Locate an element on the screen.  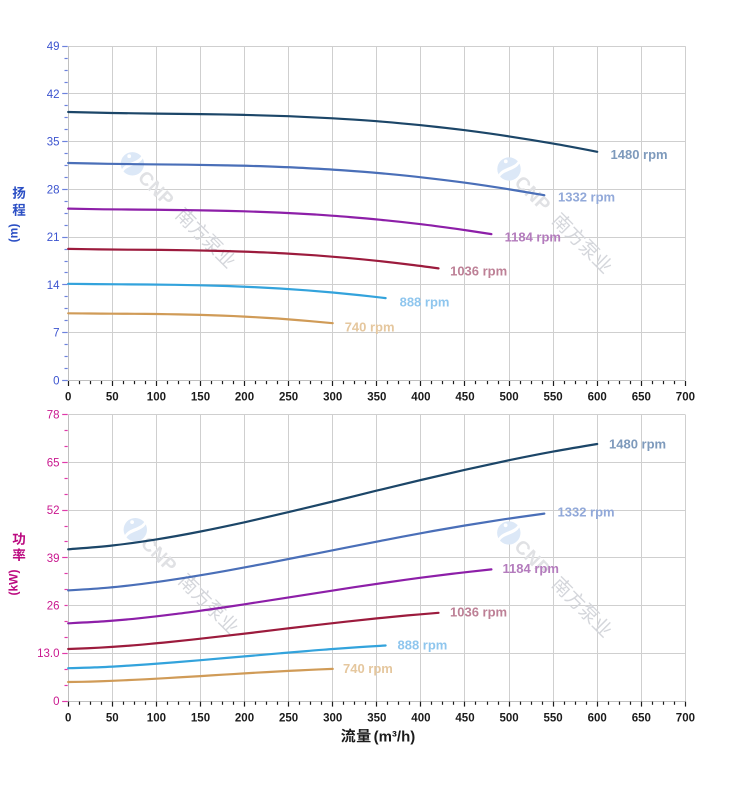
svg-text: 13.0 is located at coordinates (48, 654).